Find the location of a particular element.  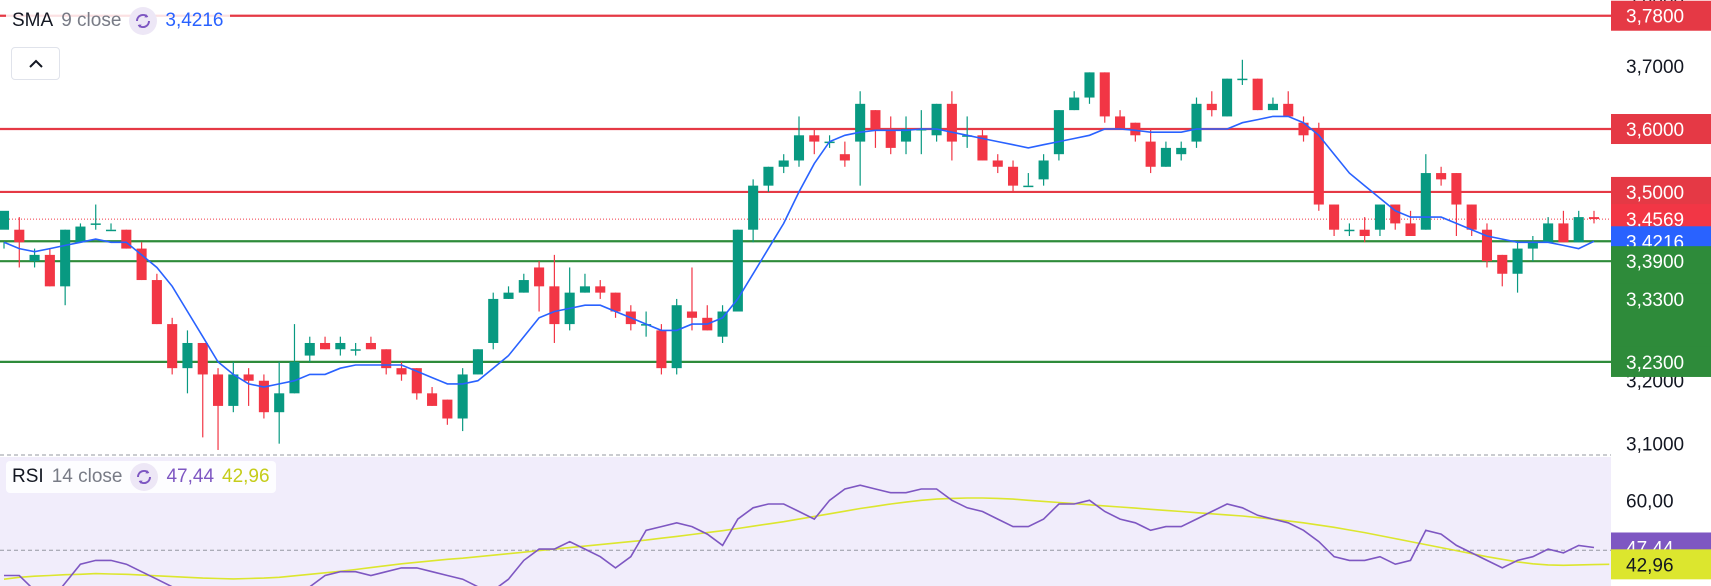

price-badge-label: 3,3900 is located at coordinates (1655, 262).